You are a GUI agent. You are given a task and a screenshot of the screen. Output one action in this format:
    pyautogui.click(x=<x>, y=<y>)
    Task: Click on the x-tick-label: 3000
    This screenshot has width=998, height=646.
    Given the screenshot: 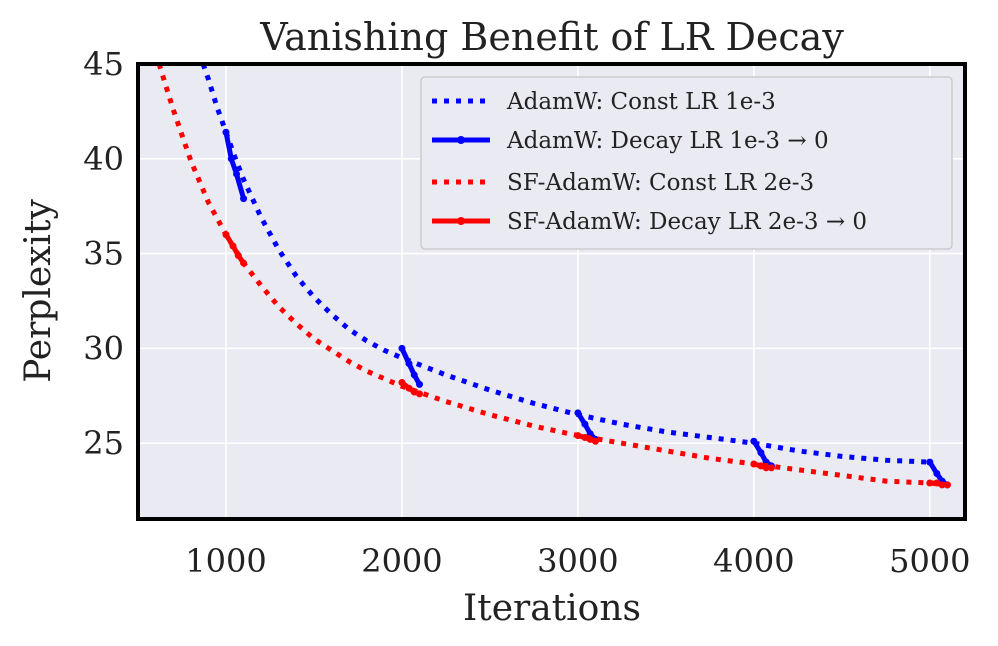 What is the action you would take?
    pyautogui.click(x=577, y=561)
    